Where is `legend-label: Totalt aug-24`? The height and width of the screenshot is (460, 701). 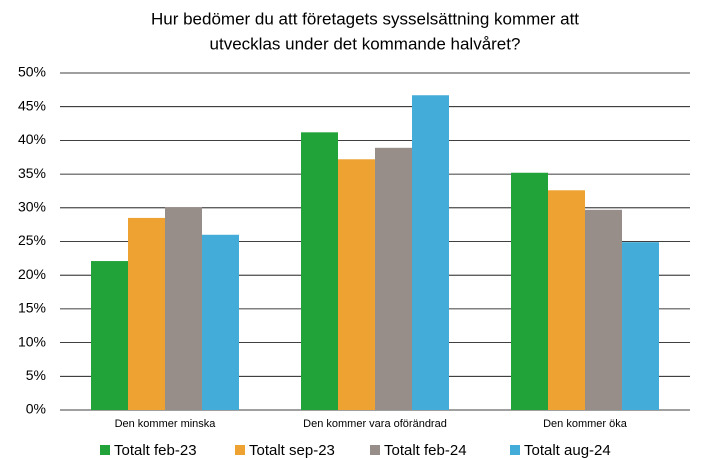
legend-label: Totalt aug-24 is located at coordinates (567, 450).